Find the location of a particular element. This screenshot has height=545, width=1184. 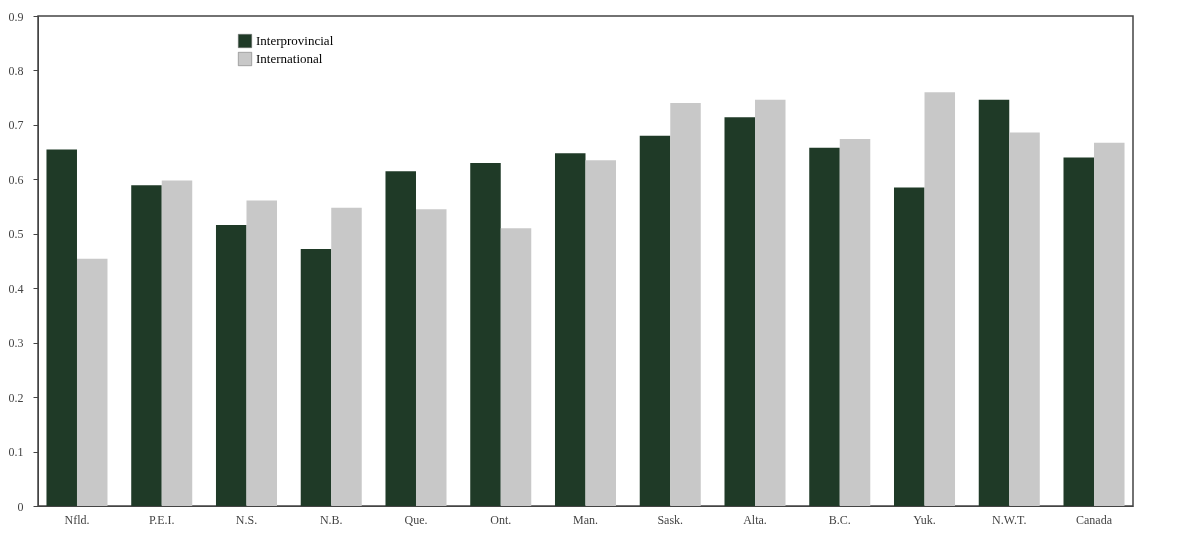

y-tick-label: 0.2 is located at coordinates (16, 397).